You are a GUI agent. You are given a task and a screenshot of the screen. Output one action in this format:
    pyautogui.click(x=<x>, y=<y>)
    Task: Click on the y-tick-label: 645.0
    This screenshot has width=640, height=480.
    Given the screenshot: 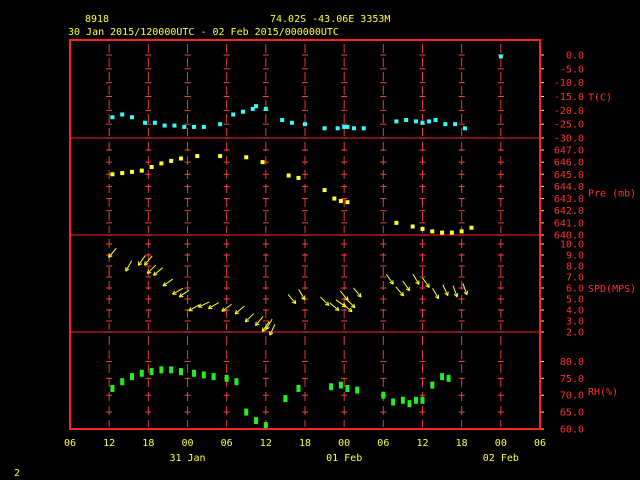 What is the action you would take?
    pyautogui.click(x=569, y=175)
    